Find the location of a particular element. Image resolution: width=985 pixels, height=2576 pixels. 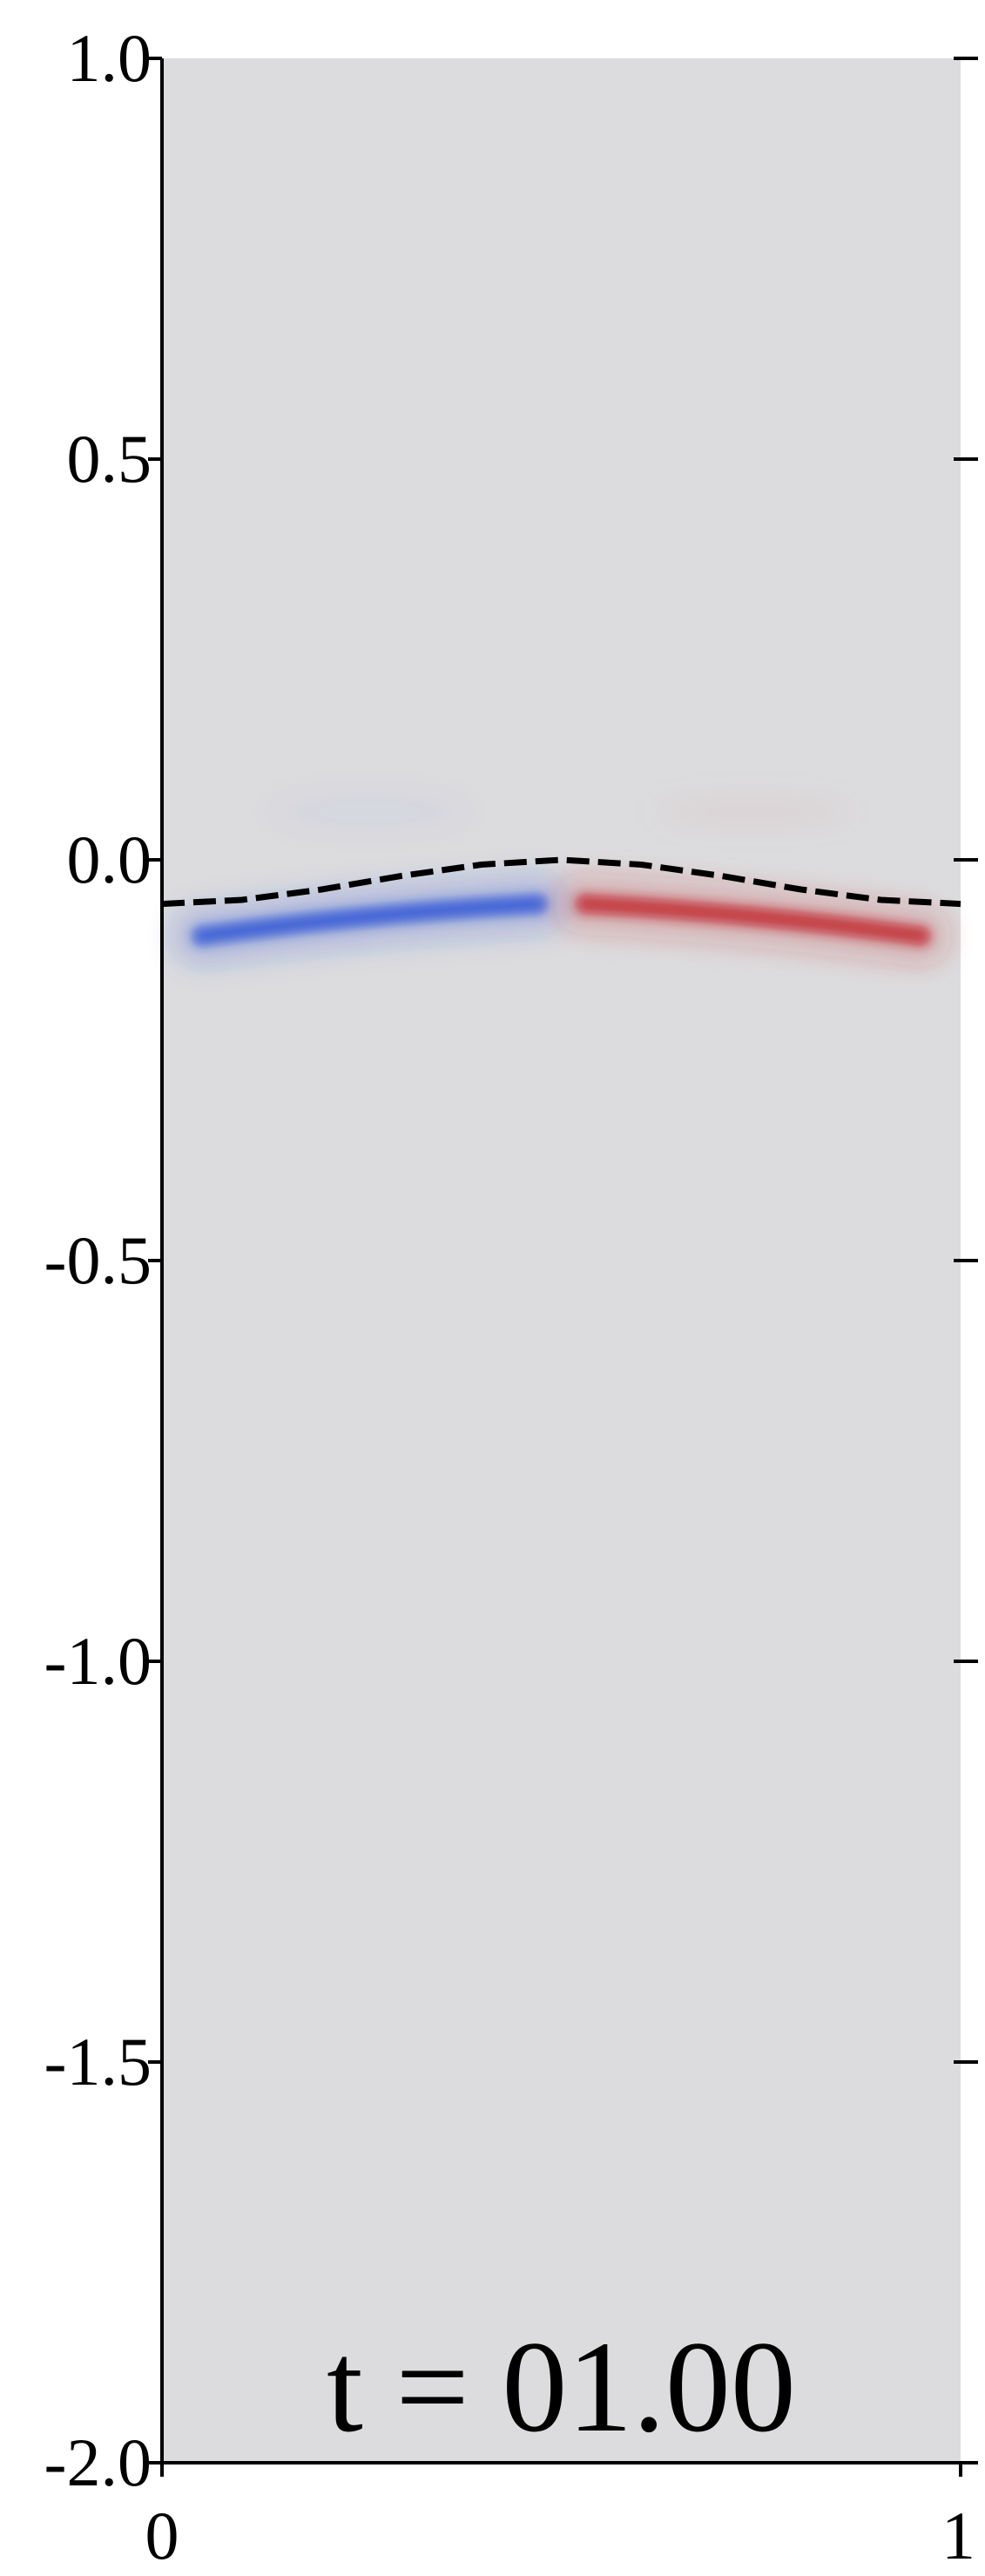

vorticity-field is located at coordinates (561, 883).